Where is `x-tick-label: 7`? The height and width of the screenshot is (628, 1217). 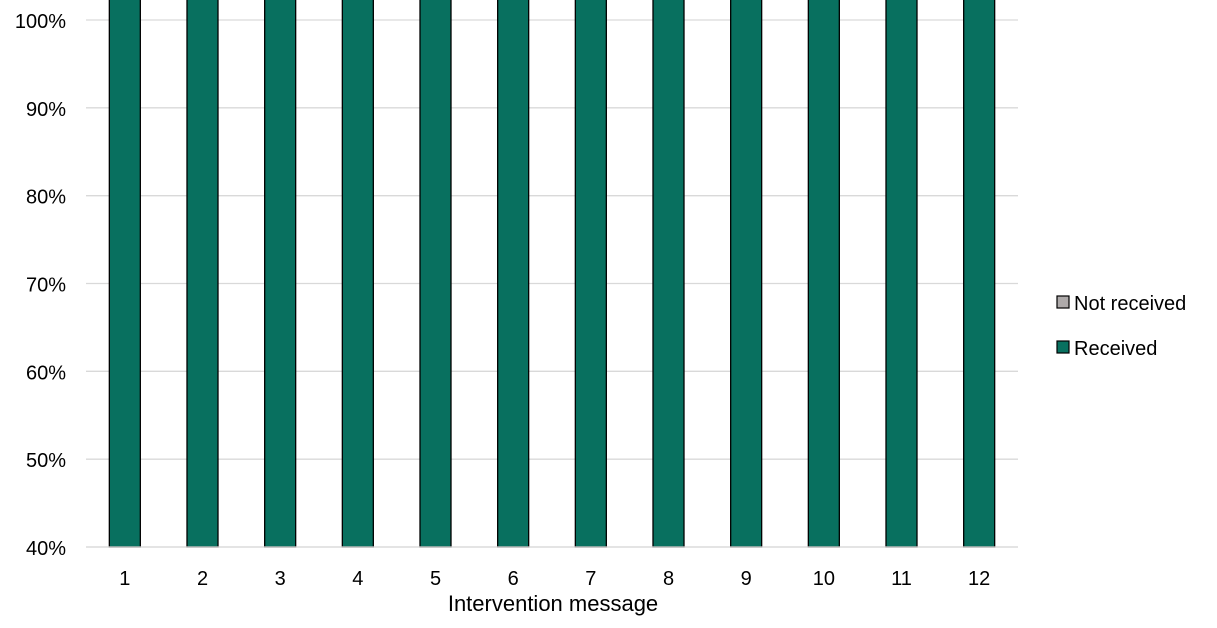
x-tick-label: 7 is located at coordinates (590, 579).